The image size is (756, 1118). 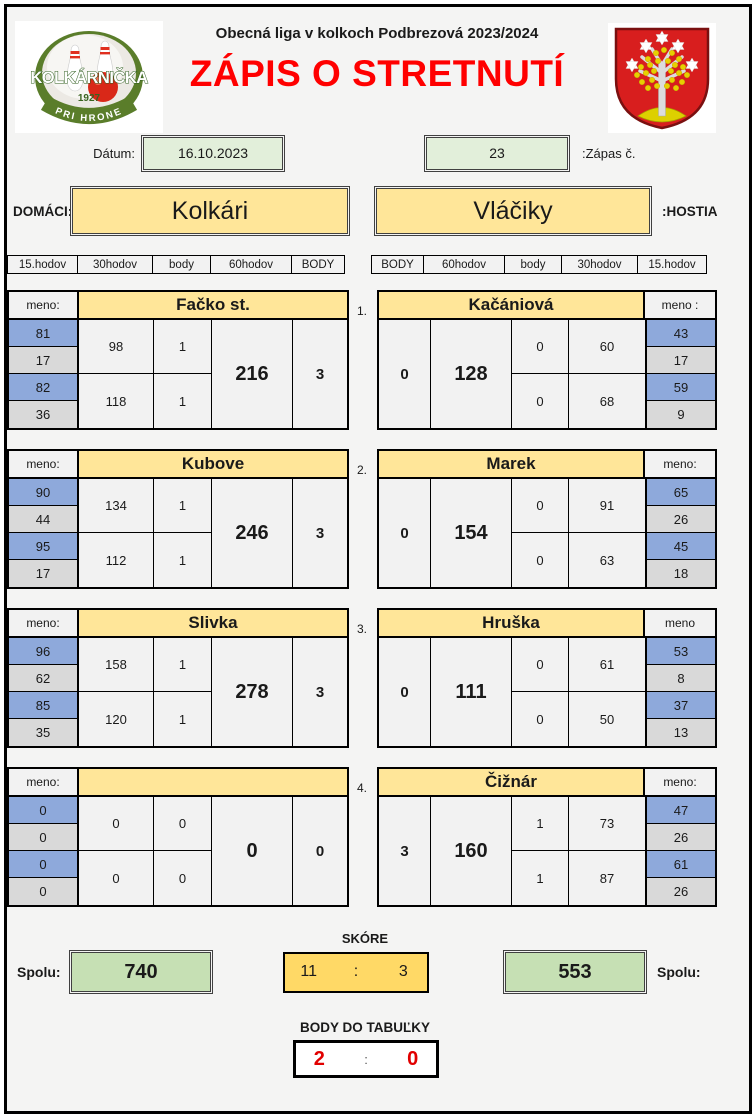 What do you see at coordinates (680, 573) in the screenshot?
I see `away-throws15-cell: 18` at bounding box center [680, 573].